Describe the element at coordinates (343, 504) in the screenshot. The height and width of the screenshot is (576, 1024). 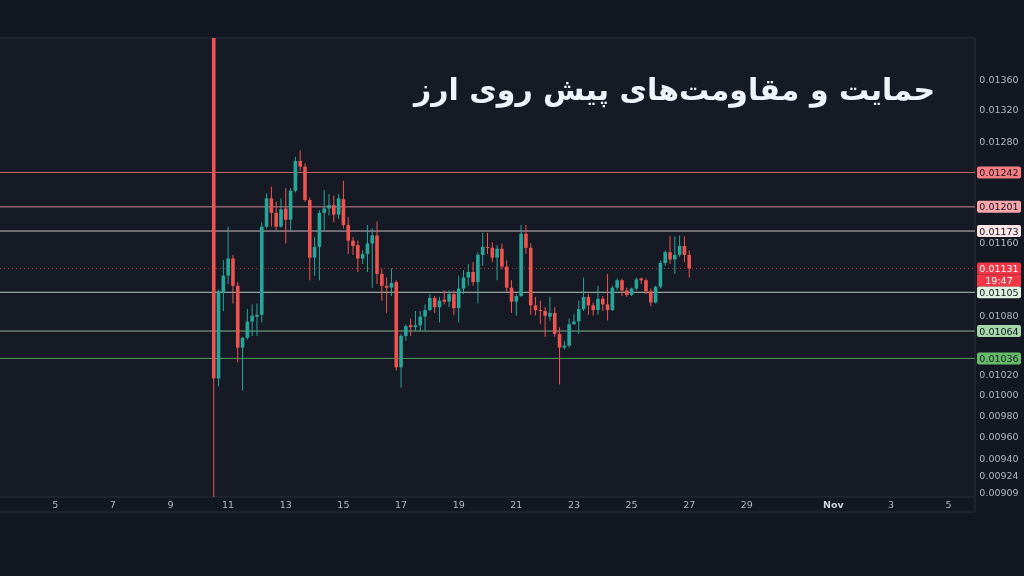
I see `x-tick-label: 15` at that location.